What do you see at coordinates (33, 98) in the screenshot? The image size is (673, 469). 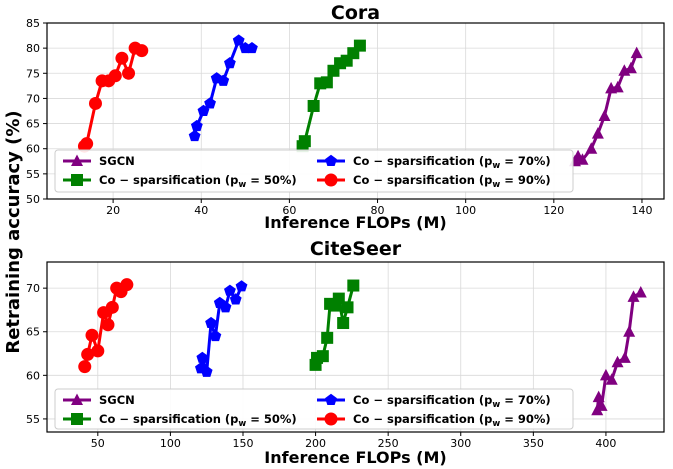 I see `y-tick-label: 70` at bounding box center [33, 98].